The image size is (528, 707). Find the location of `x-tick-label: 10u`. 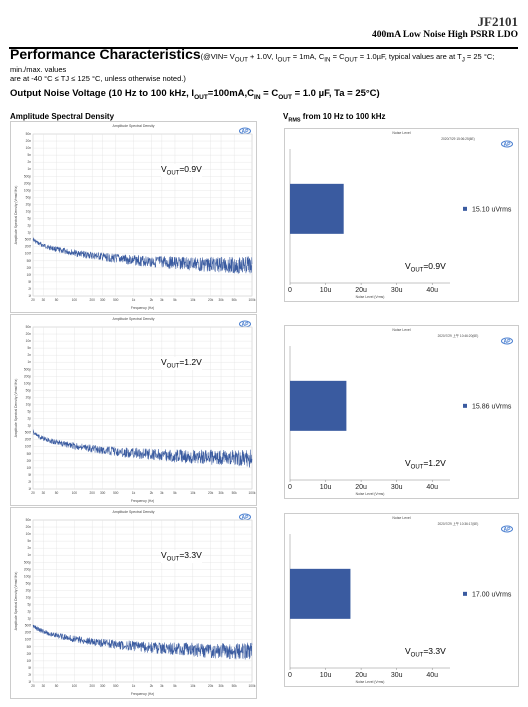

x-tick-label: 10u is located at coordinates (326, 487).